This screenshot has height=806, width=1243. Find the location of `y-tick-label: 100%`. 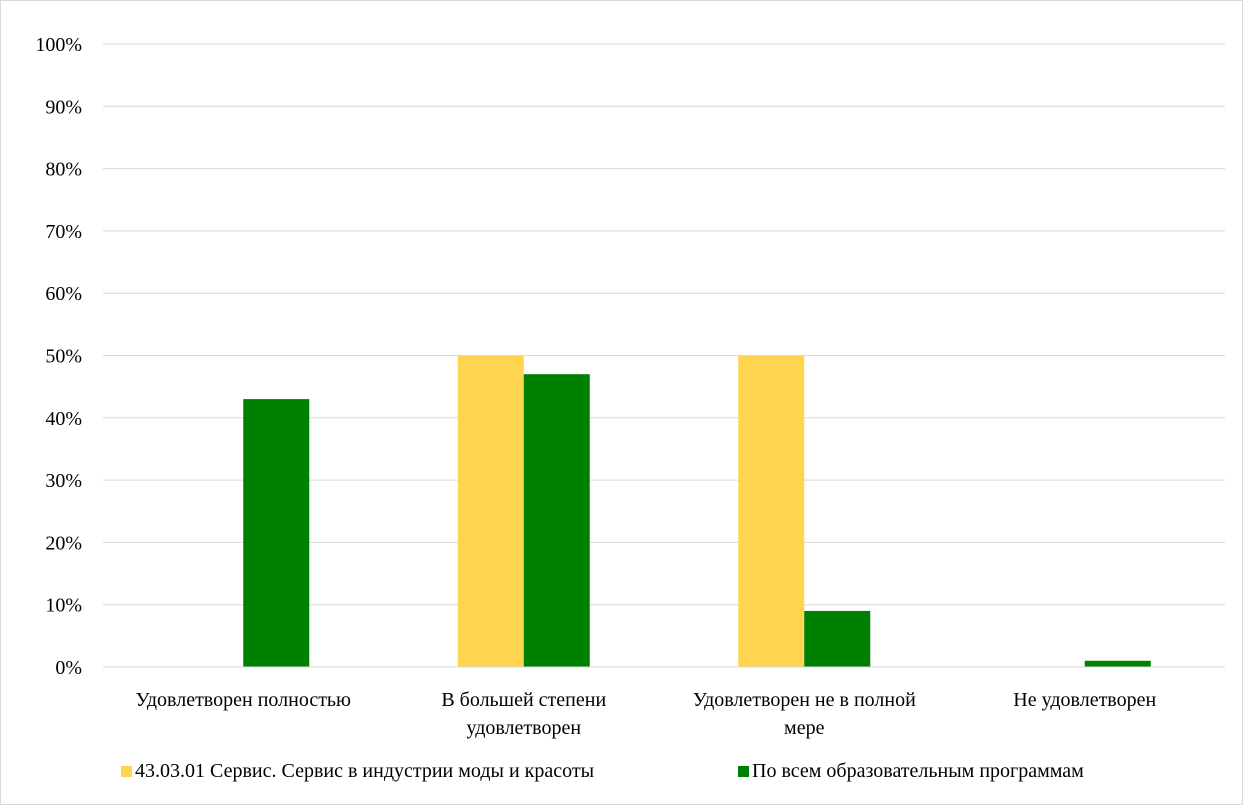

y-tick-label: 100% is located at coordinates (58, 45).